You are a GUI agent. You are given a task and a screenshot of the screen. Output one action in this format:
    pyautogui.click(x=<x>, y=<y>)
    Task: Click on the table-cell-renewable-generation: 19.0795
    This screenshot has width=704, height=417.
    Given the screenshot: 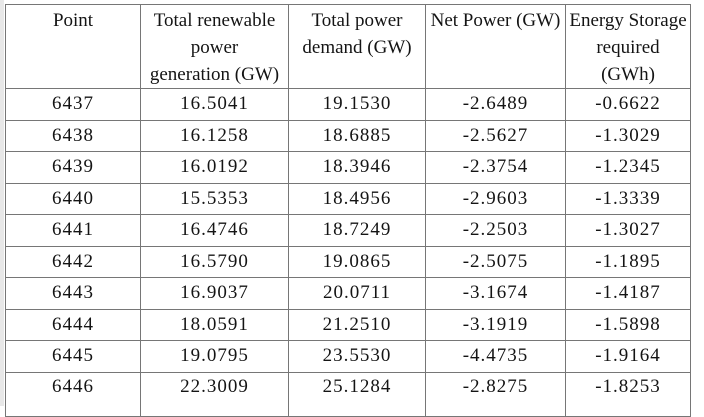 What is the action you would take?
    pyautogui.click(x=214, y=356)
    